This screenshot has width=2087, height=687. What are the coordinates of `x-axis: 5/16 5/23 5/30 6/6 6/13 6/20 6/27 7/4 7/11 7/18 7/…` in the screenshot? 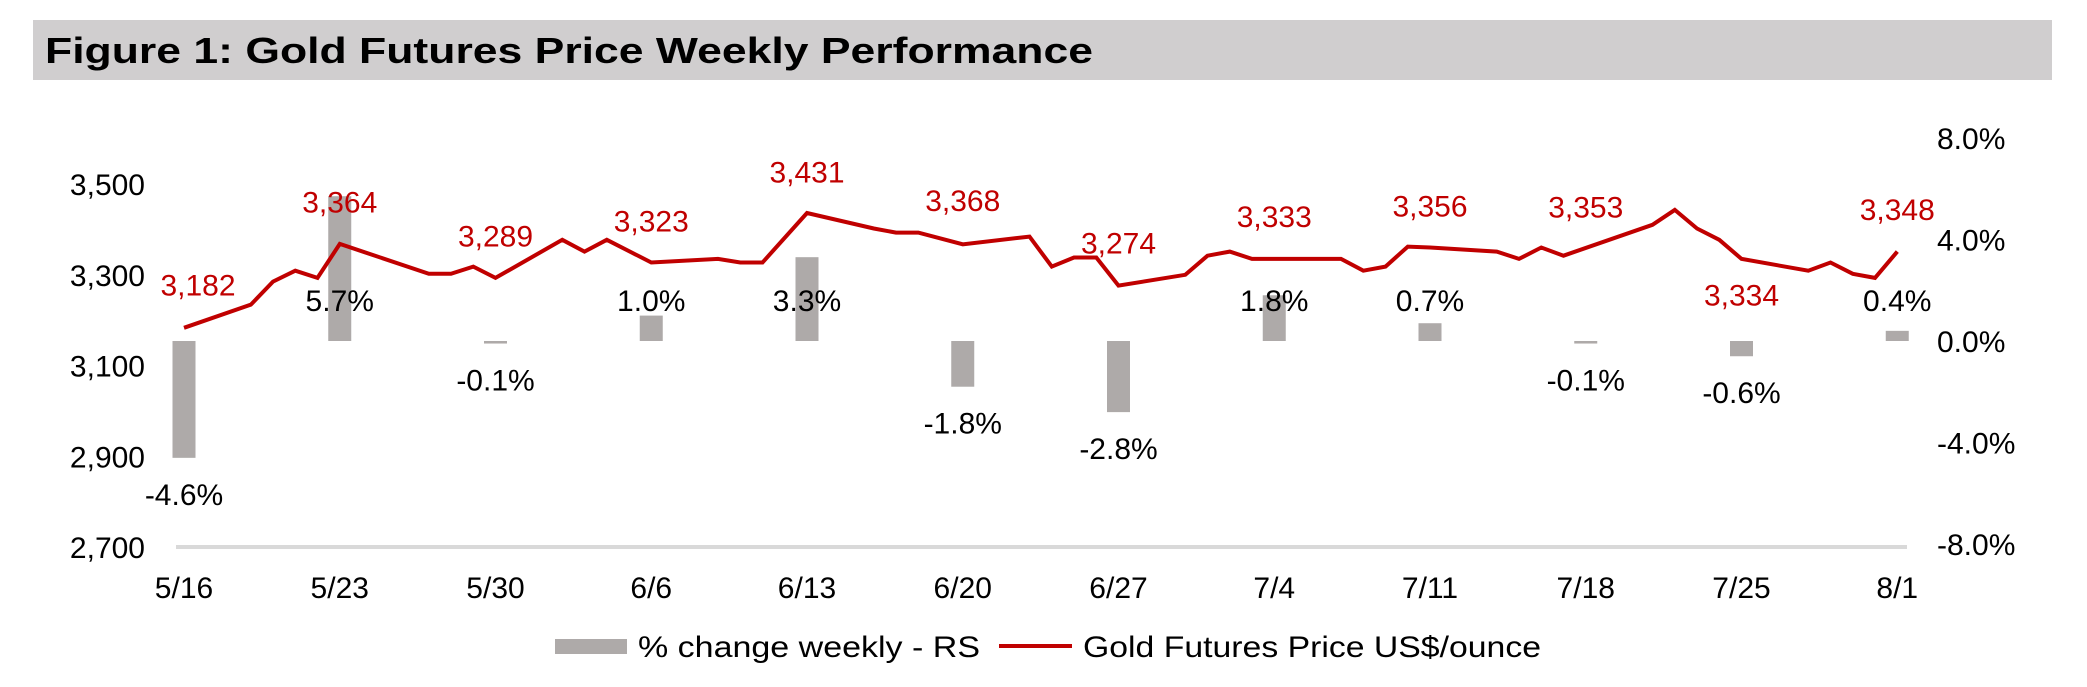 It's located at (1036, 588).